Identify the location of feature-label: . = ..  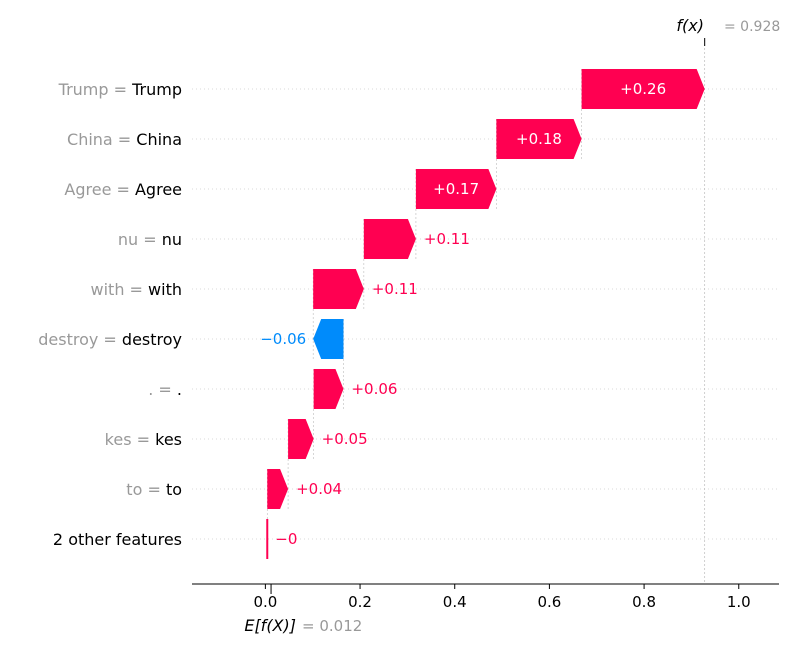
(165, 389).